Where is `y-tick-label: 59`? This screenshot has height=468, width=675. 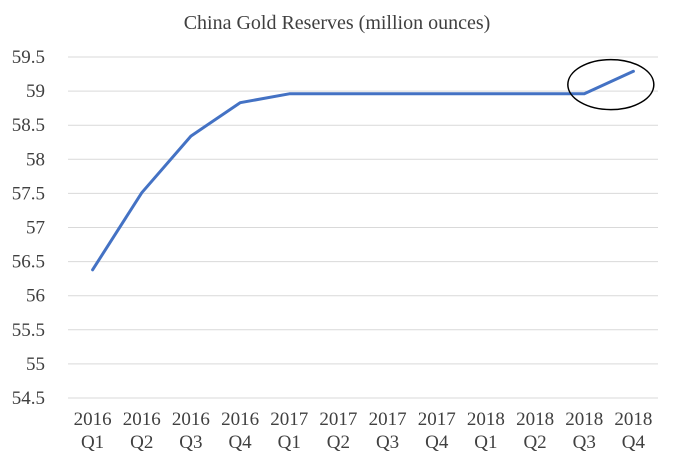 y-tick-label: 59 is located at coordinates (35, 91).